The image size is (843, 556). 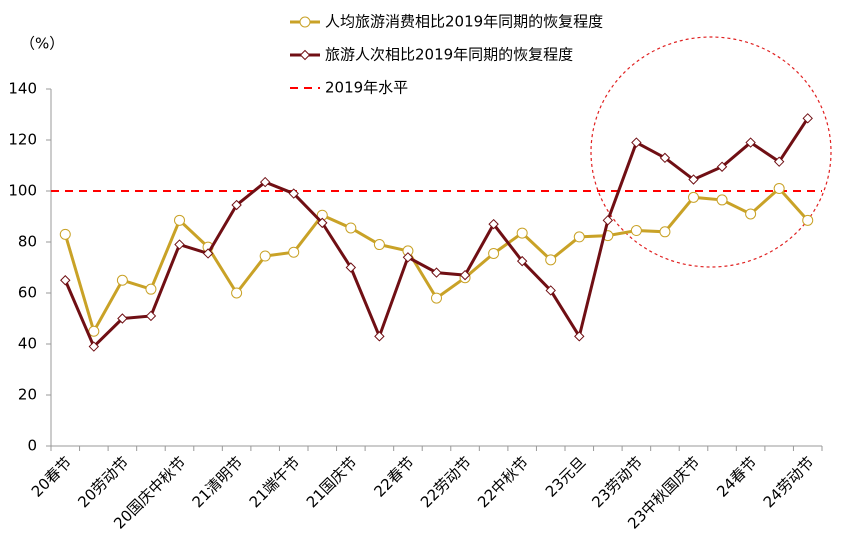 I want to click on x-tick-label: 21国庆节, so click(x=332, y=482).